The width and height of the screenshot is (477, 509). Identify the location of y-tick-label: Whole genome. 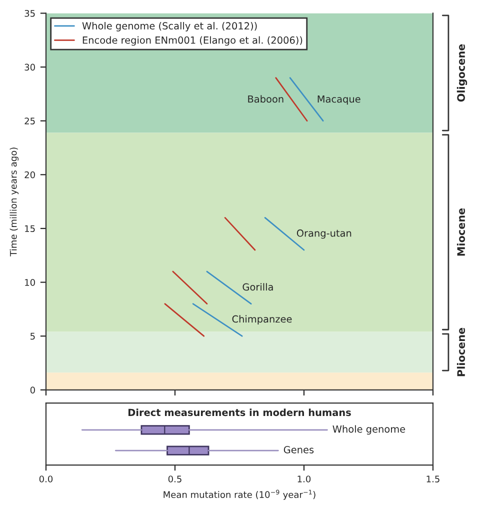
(369, 430).